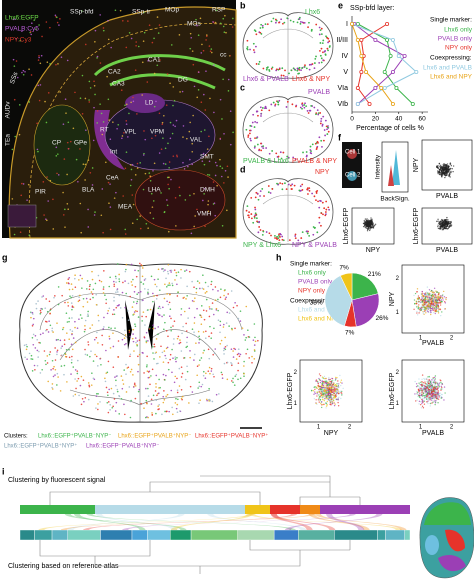  Describe the element at coordinates (378, 166) in the screenshot. I see `label: Intensity` at that location.